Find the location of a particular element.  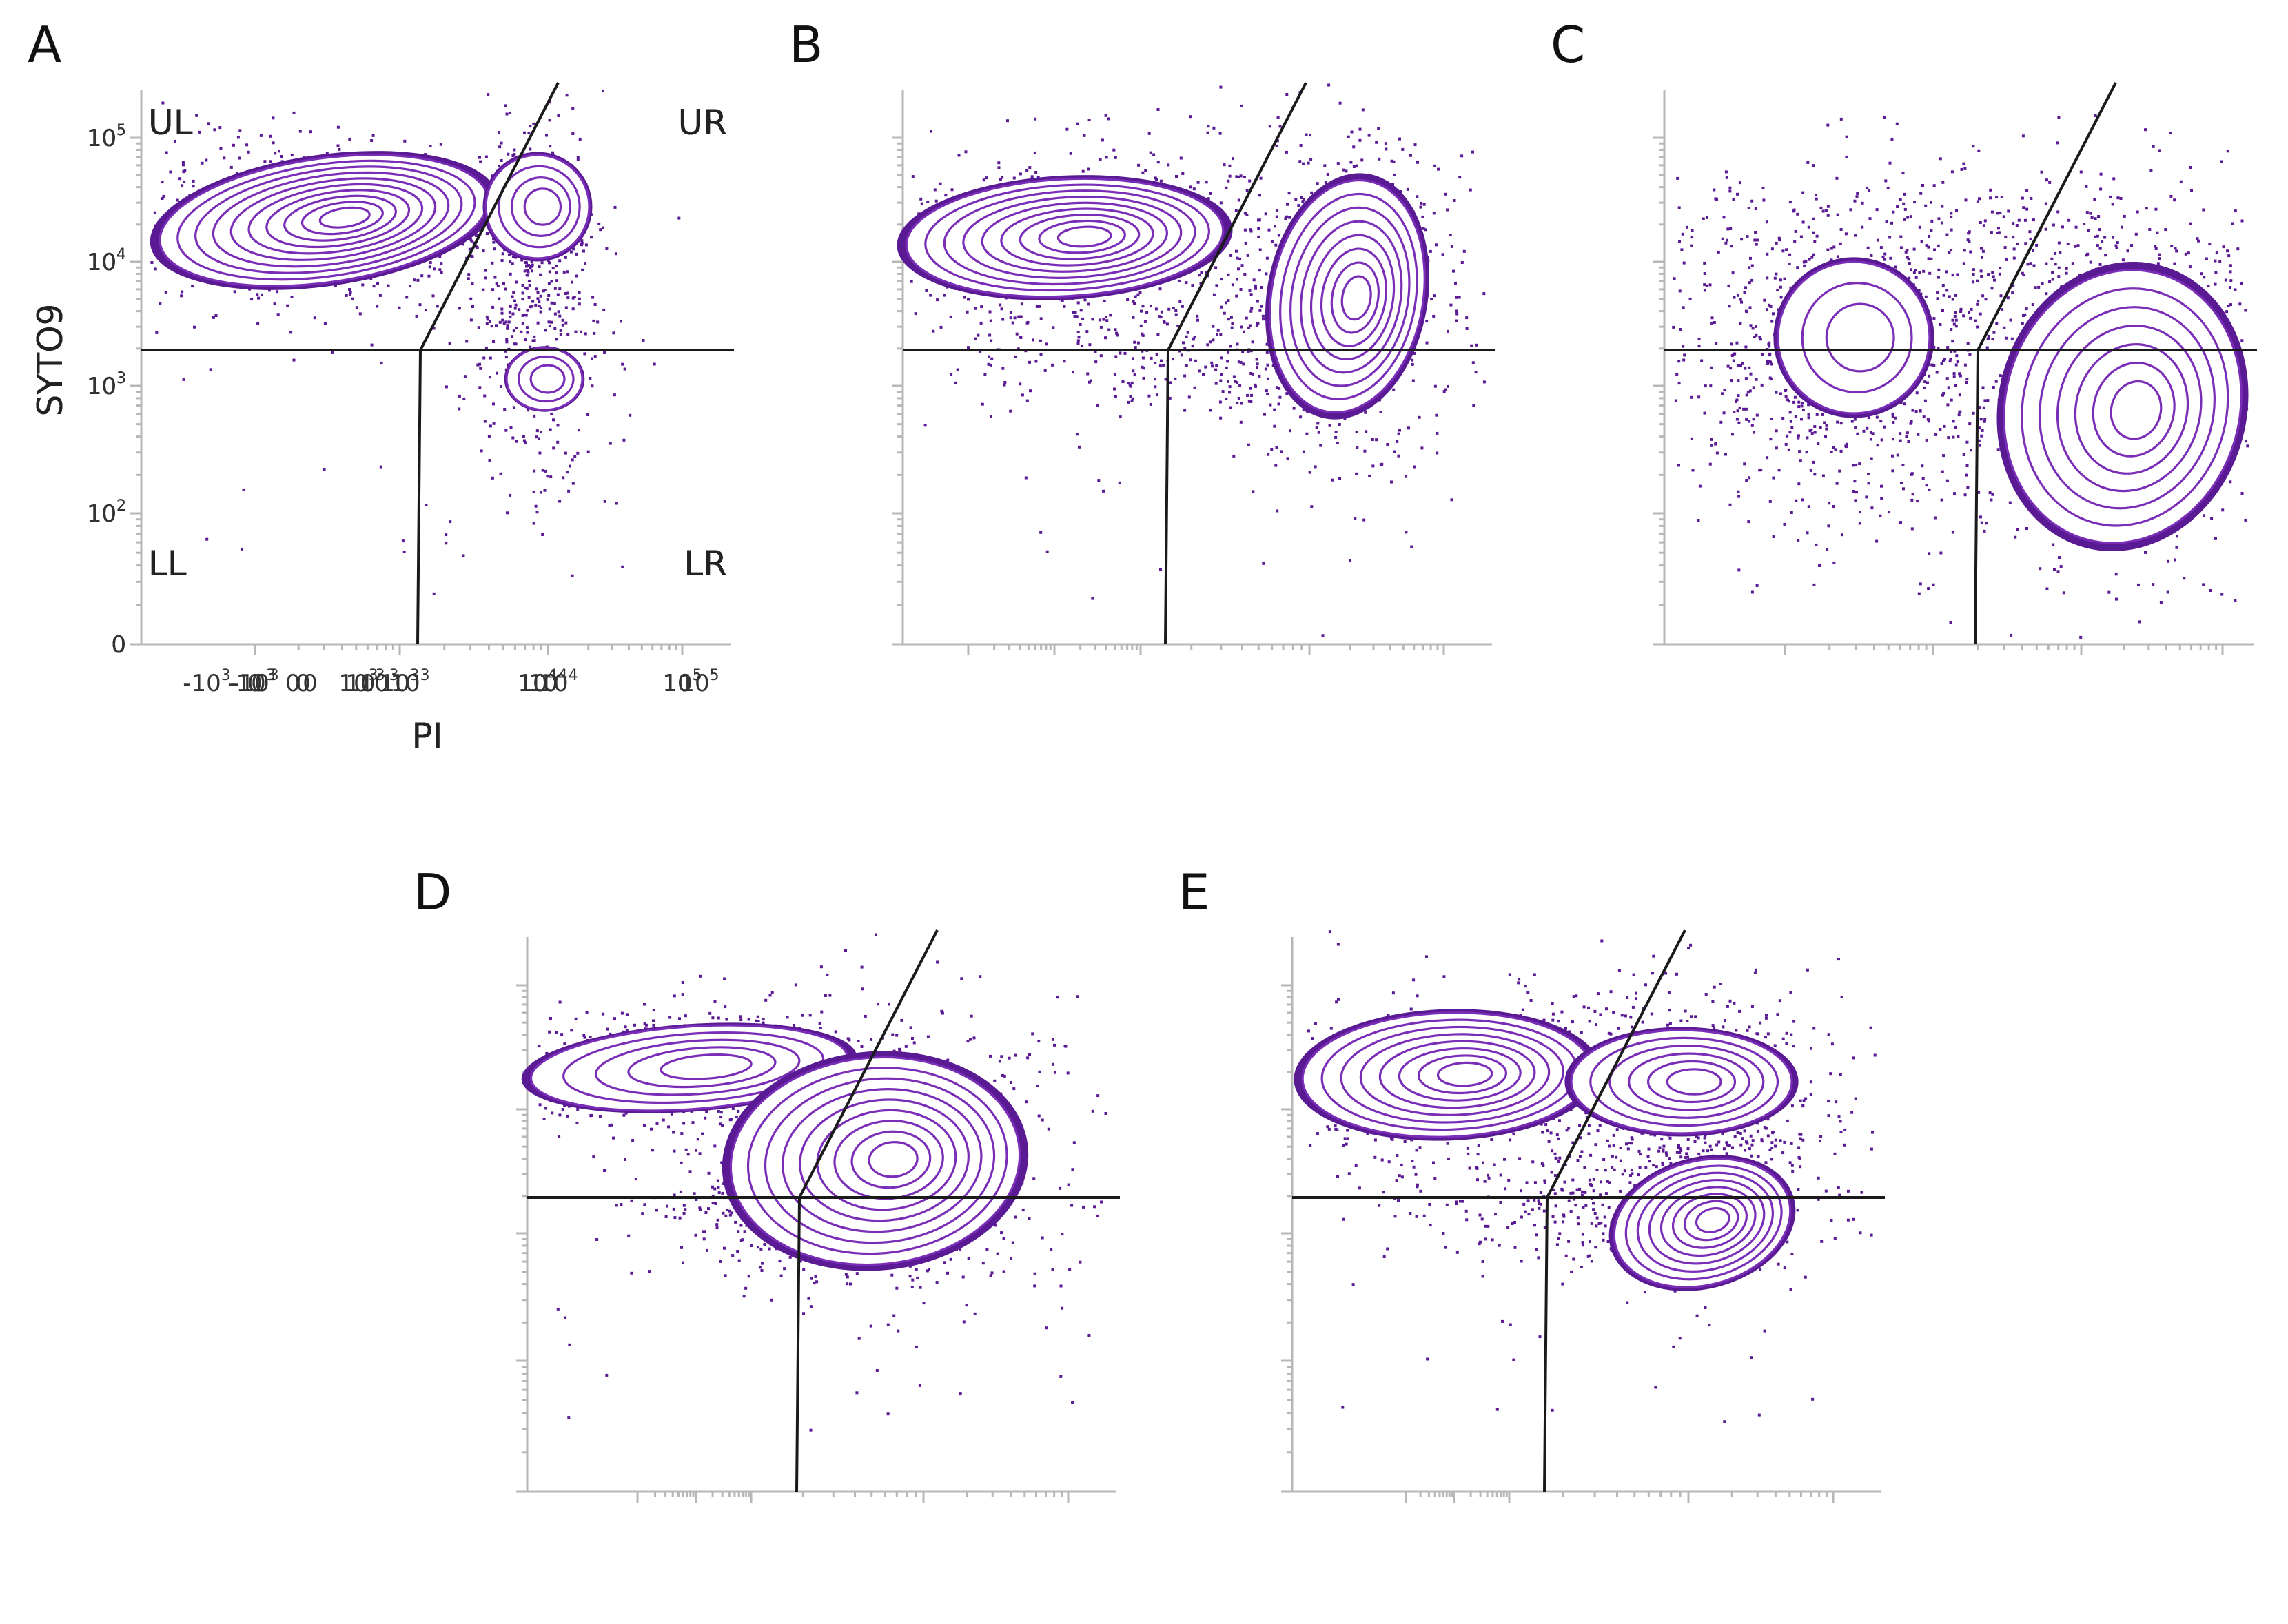

x-tick-label: 10³ is located at coordinates (409, 682).